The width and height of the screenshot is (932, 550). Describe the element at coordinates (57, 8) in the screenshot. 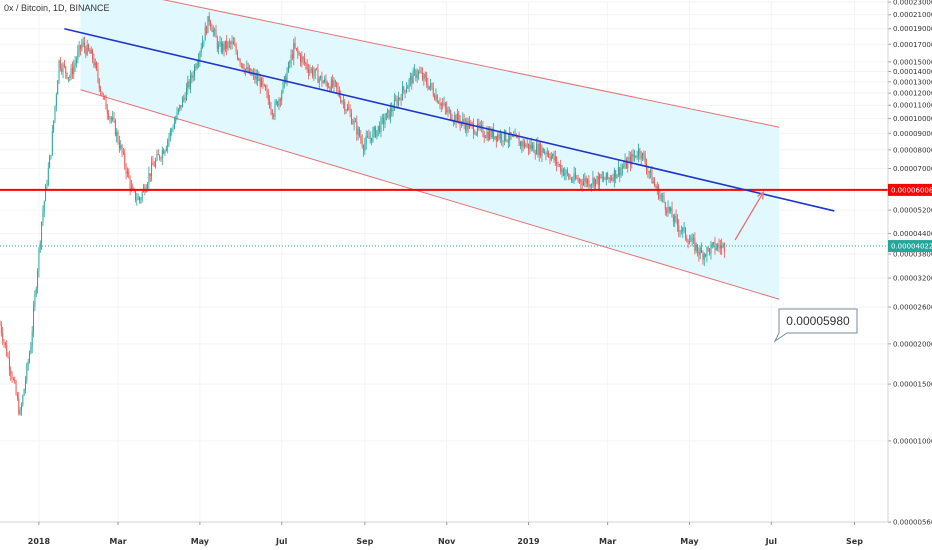

I see `symbol-title: 0x / Bitcoin, 1D, BINANCE` at that location.